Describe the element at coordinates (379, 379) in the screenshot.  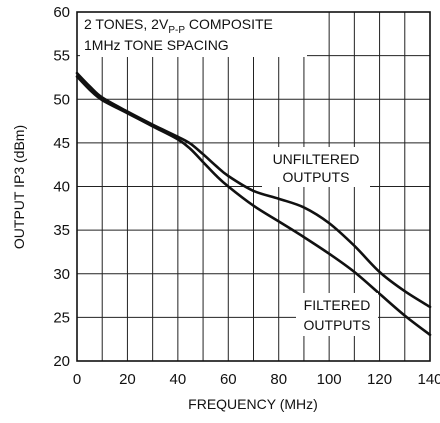
I see `x-tick-label: 120` at that location.